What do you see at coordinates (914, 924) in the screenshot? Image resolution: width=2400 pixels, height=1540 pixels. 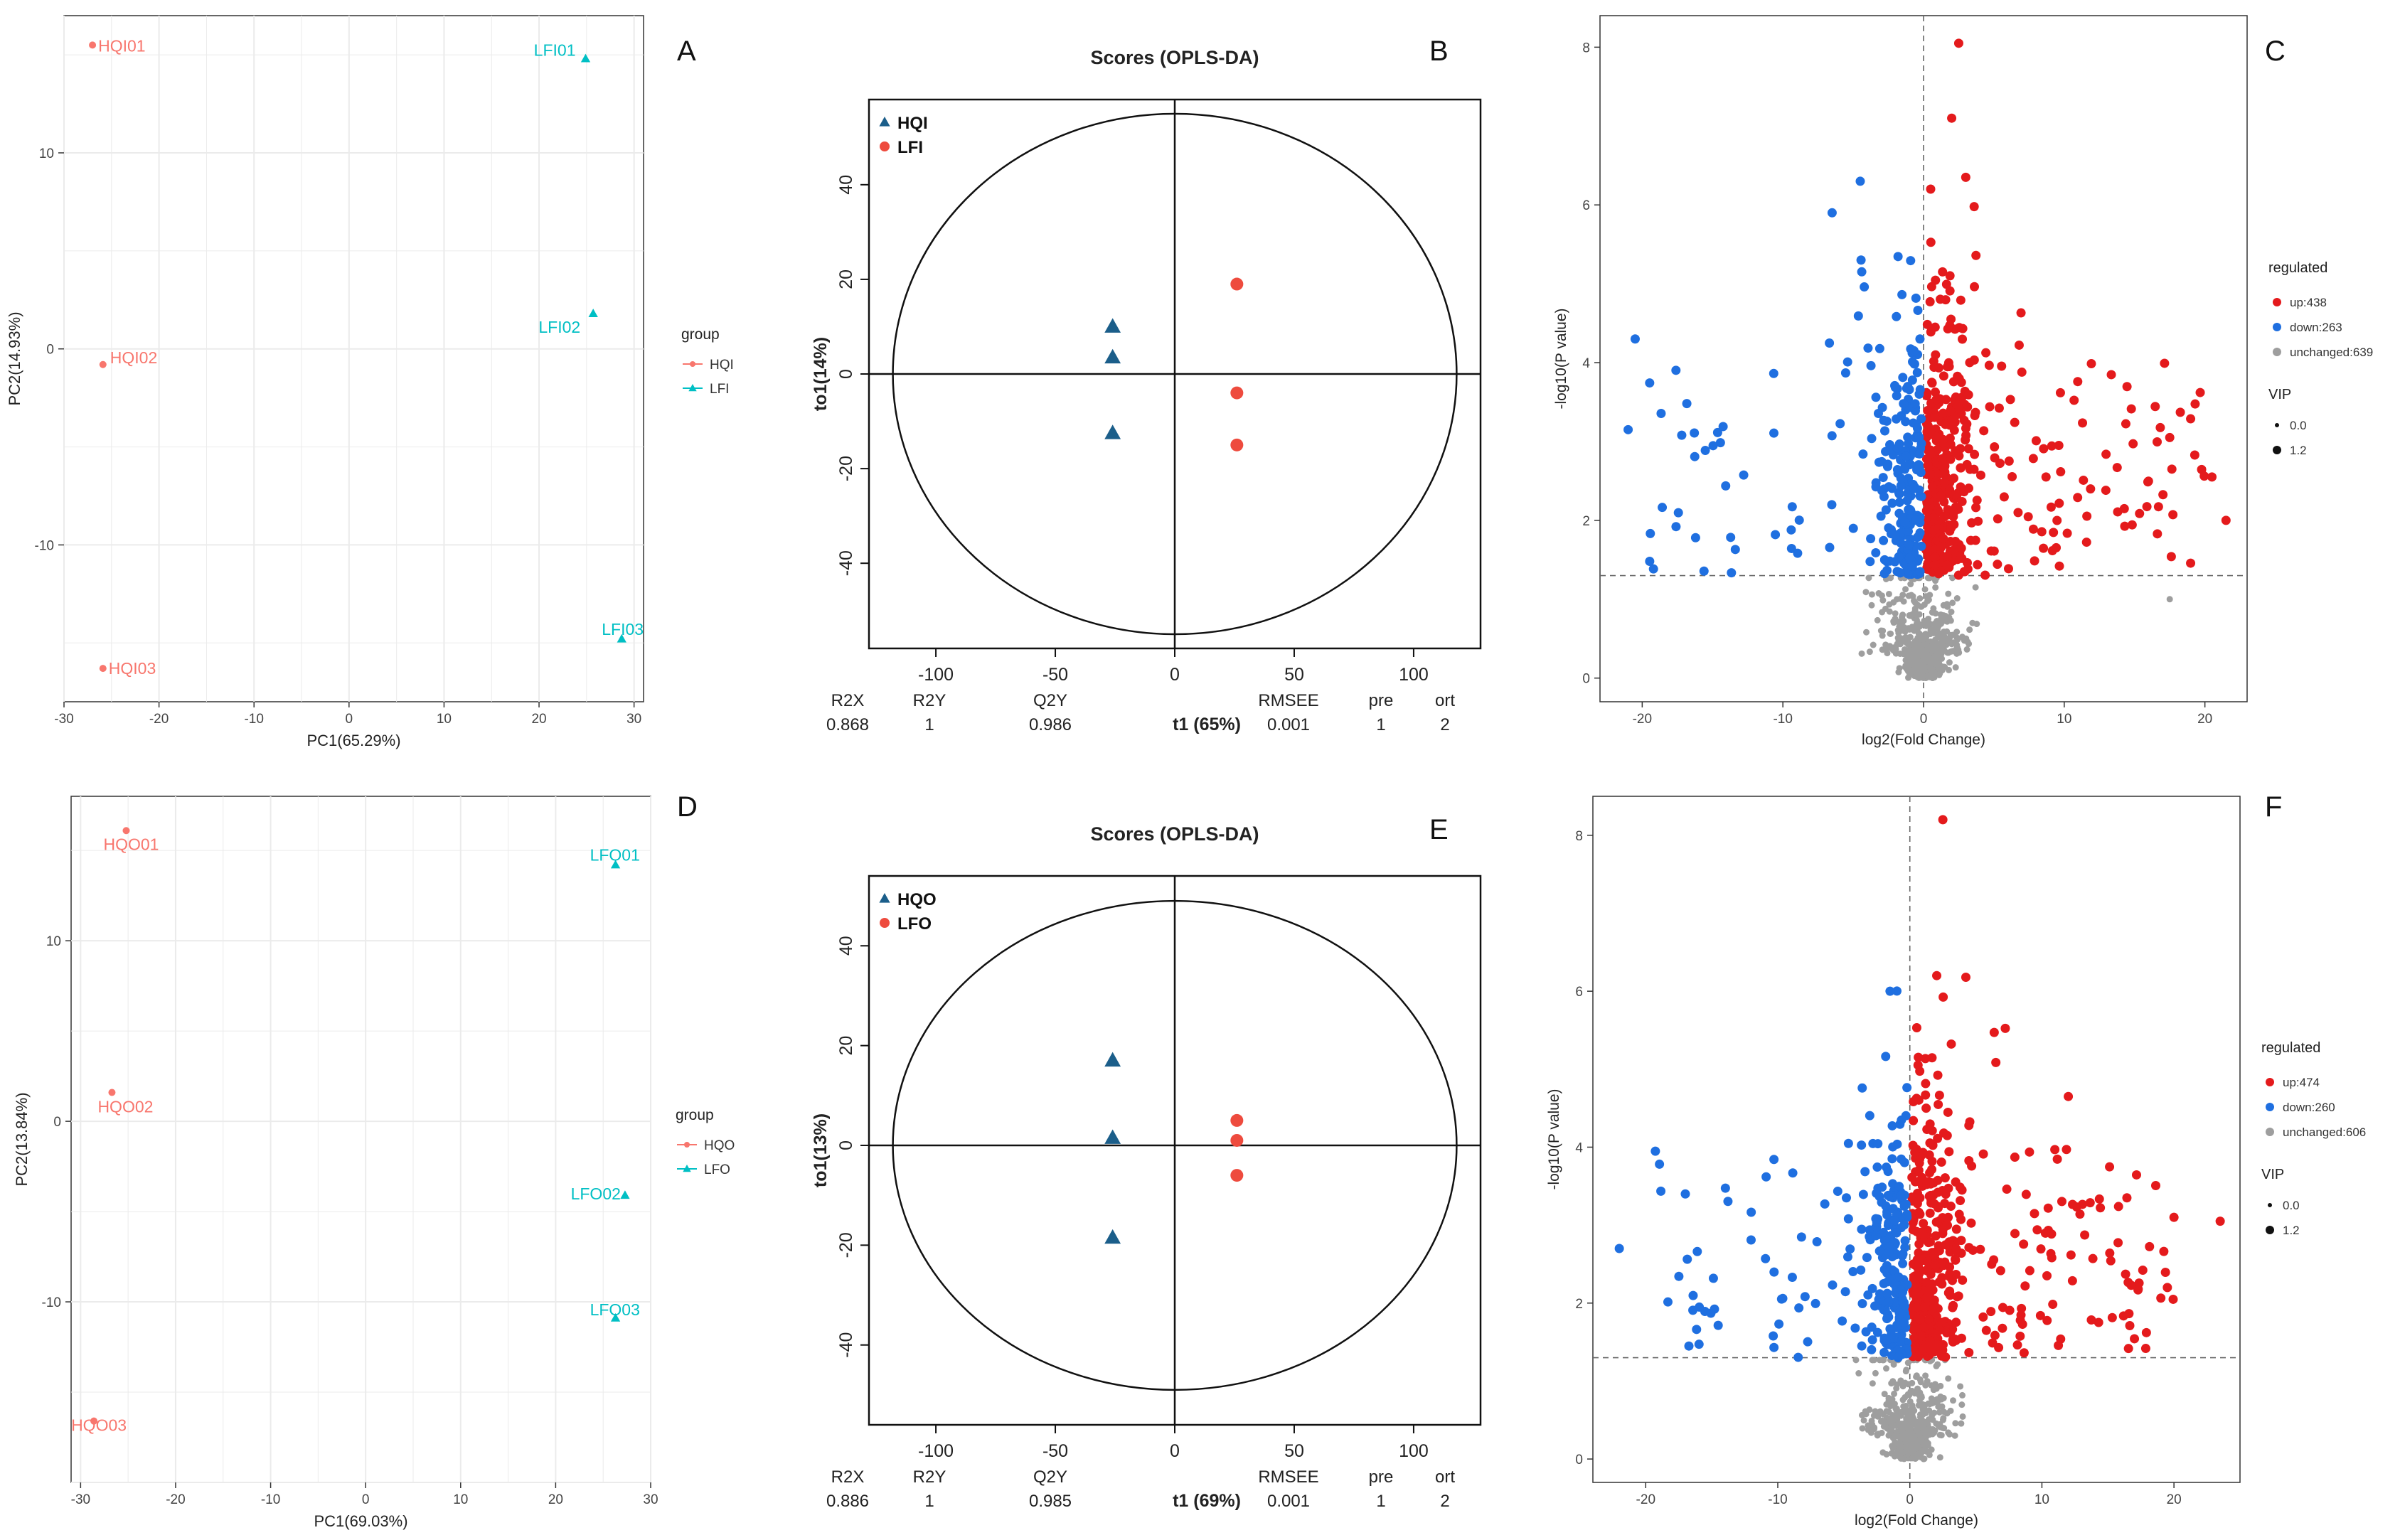 I see `legend-label: LFO` at bounding box center [914, 924].